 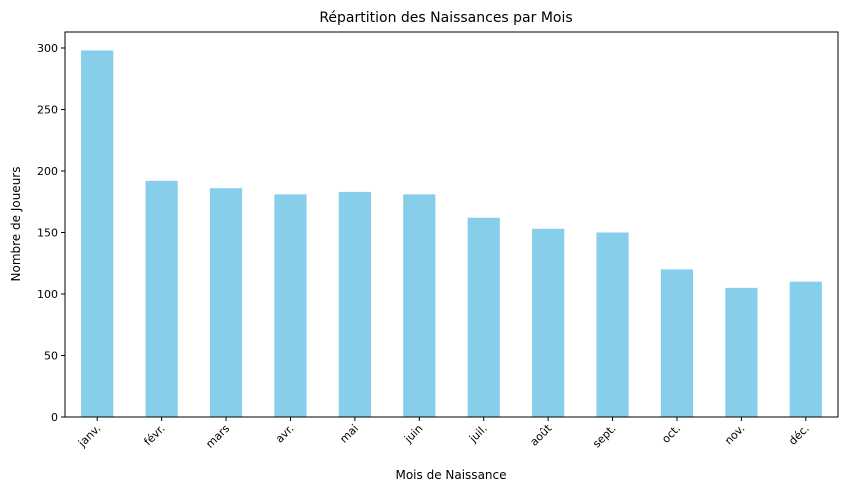 What do you see at coordinates (285, 434) in the screenshot?
I see `x-tick-label: avr.` at bounding box center [285, 434].